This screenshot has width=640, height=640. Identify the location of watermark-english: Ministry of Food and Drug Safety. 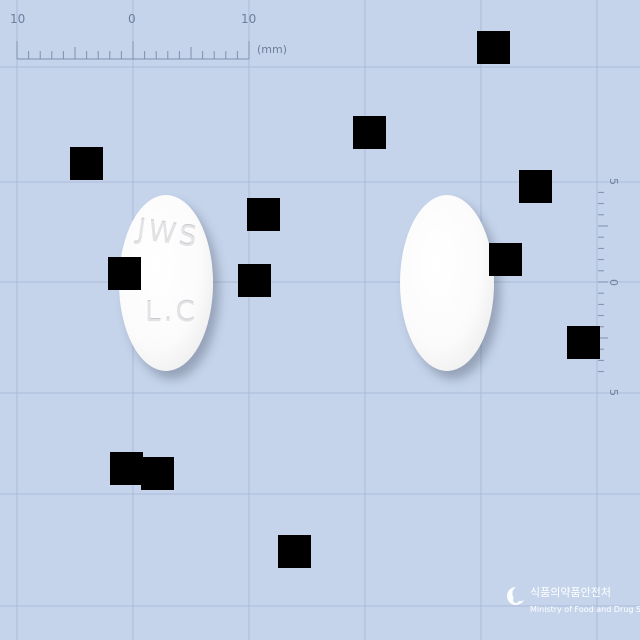
(585, 609).